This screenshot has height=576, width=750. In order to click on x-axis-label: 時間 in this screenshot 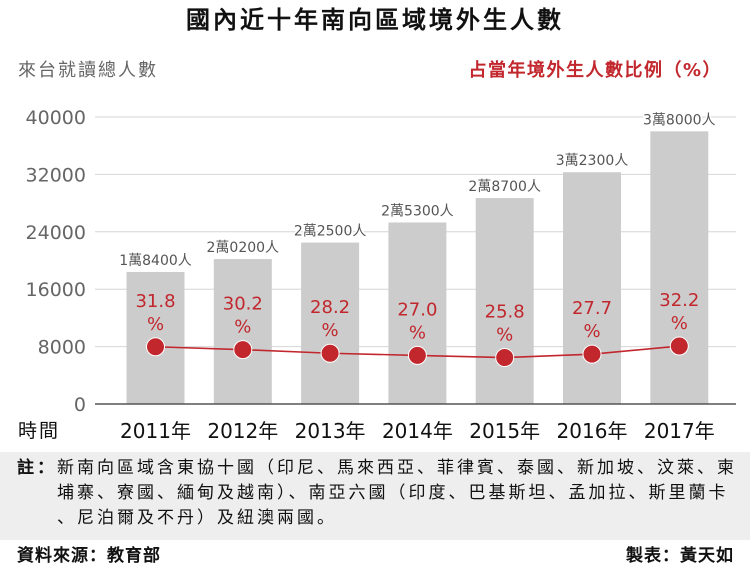, I will do `click(39, 431)`.